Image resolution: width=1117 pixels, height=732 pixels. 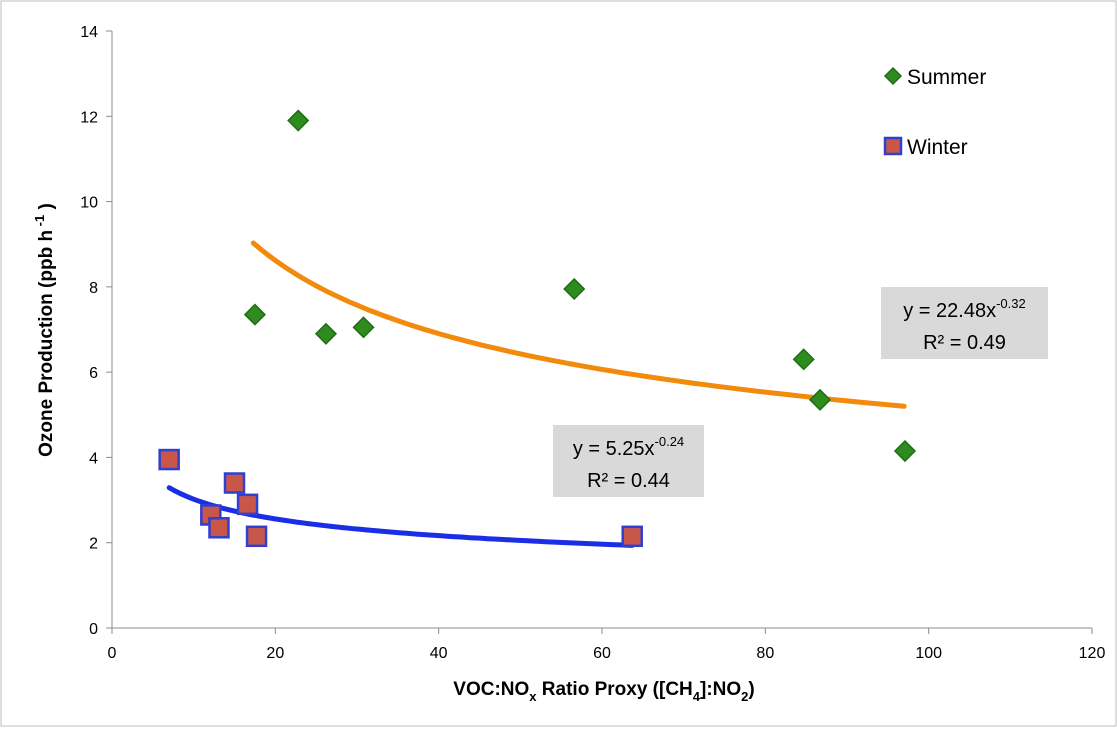 What do you see at coordinates (93, 288) in the screenshot?
I see `y-tick-label: 8` at bounding box center [93, 288].